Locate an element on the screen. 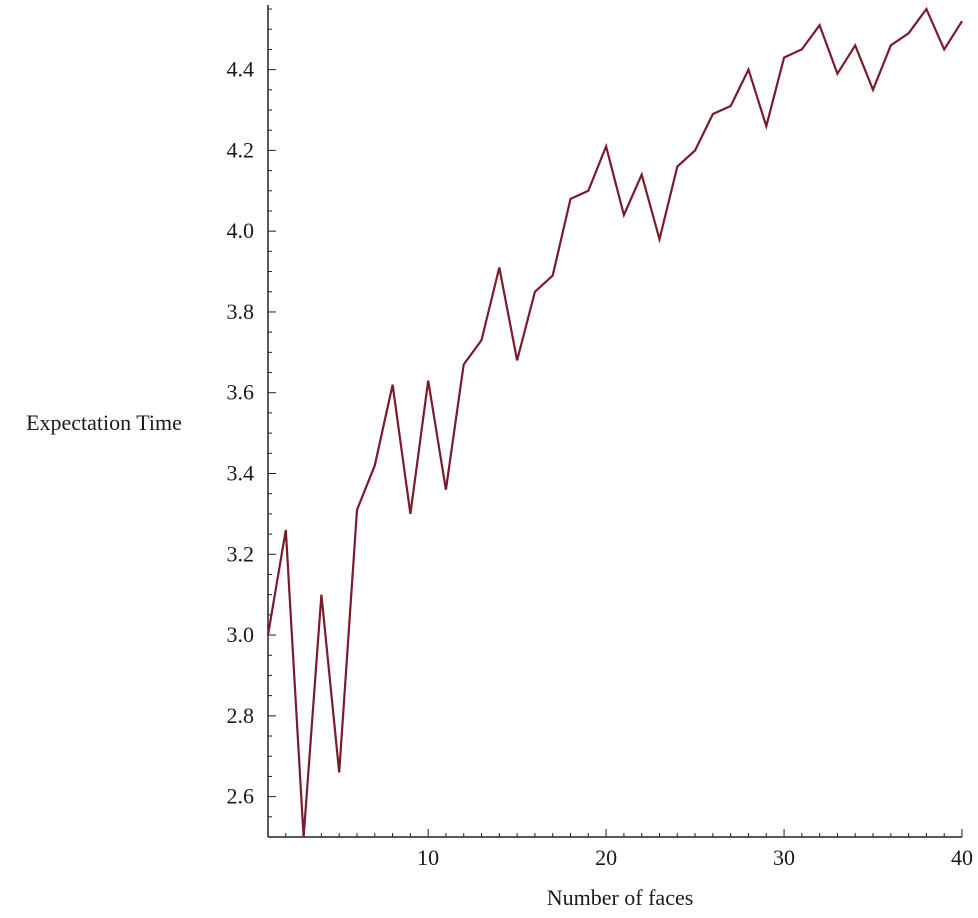  y-tick-label: 2.6 is located at coordinates (241, 796).